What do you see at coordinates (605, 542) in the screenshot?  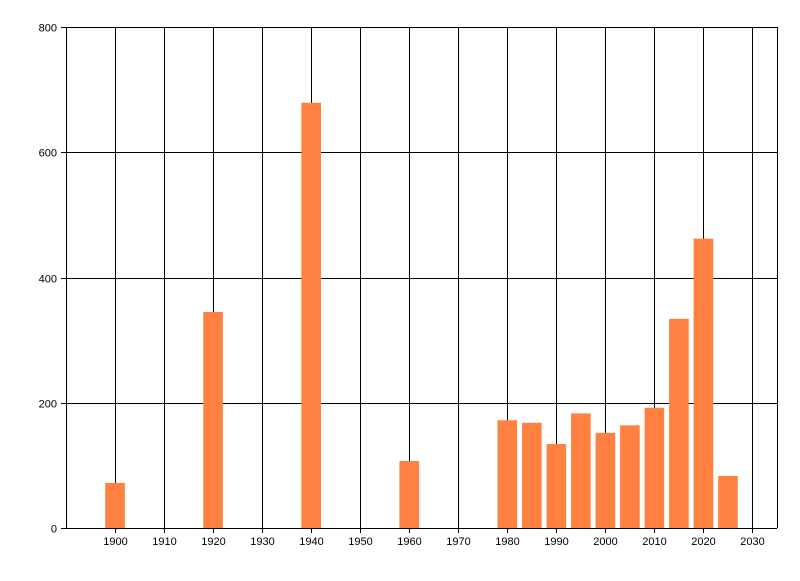 I see `x-tick-label: 2000` at bounding box center [605, 542].